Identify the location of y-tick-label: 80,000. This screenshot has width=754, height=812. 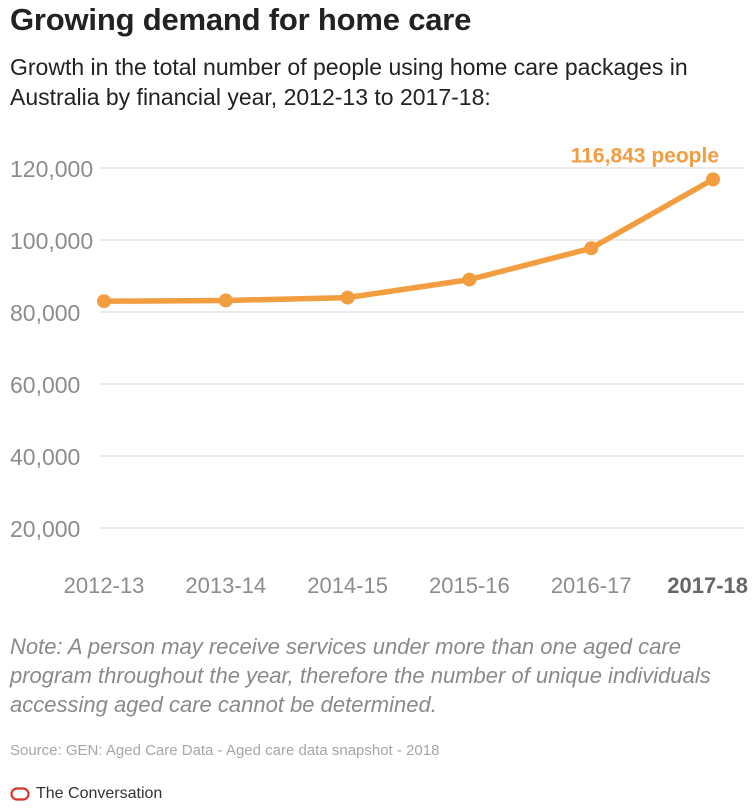
(45, 313).